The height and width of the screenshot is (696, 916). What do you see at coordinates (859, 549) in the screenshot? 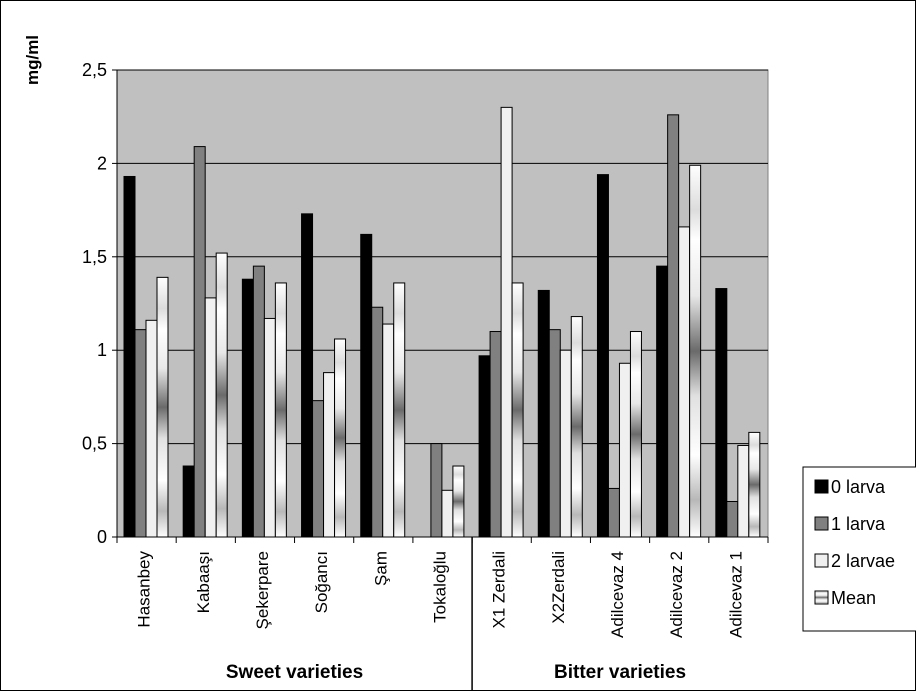
I see `legend: 0 larva 1 larva 2 larvae Mean` at bounding box center [859, 549].